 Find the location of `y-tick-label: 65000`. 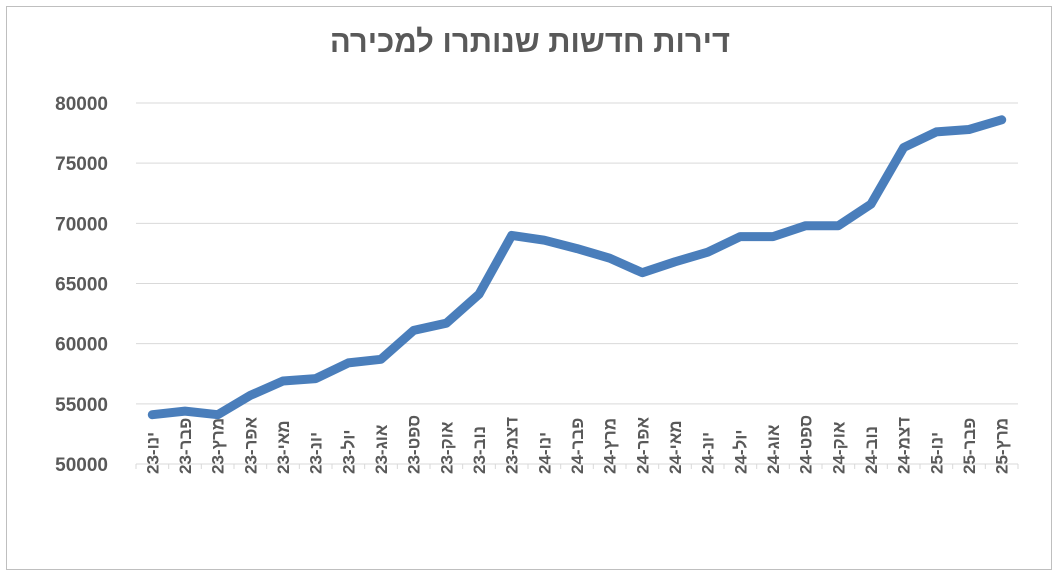

y-tick-label: 65000 is located at coordinates (81, 285).